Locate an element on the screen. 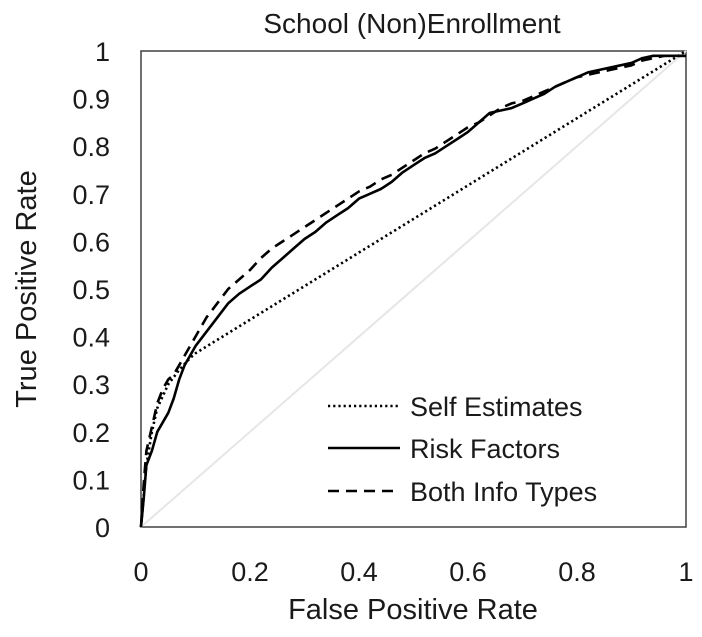  y-tick-label: 0.9 is located at coordinates (91, 100).